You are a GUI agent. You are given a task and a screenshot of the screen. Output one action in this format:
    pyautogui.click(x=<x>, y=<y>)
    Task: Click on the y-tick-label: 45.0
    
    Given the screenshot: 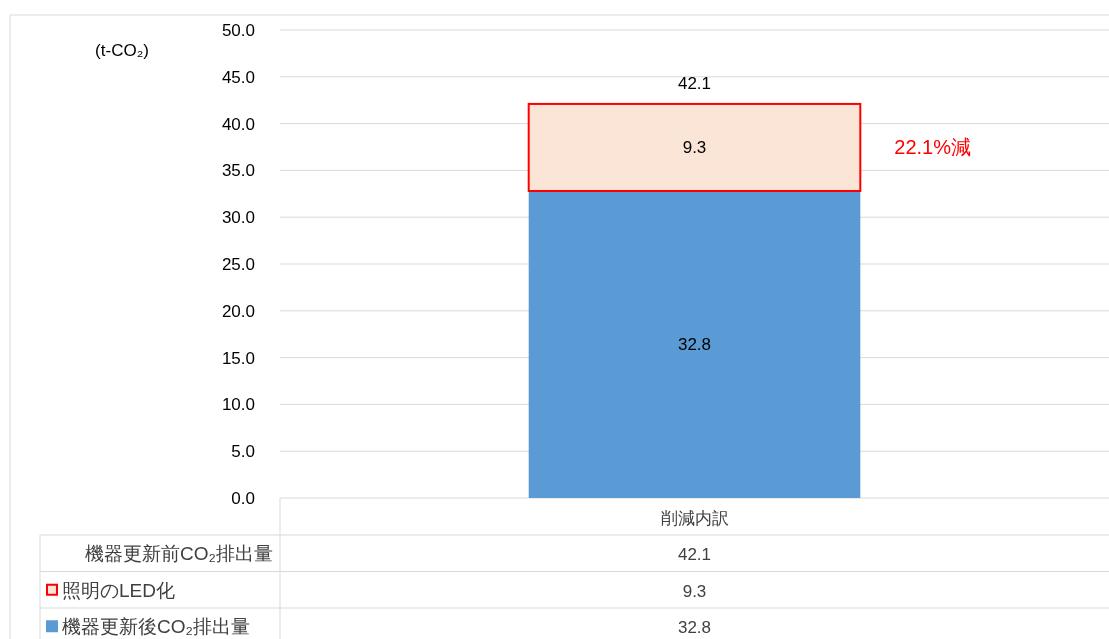 What is the action you would take?
    pyautogui.click(x=238, y=77)
    